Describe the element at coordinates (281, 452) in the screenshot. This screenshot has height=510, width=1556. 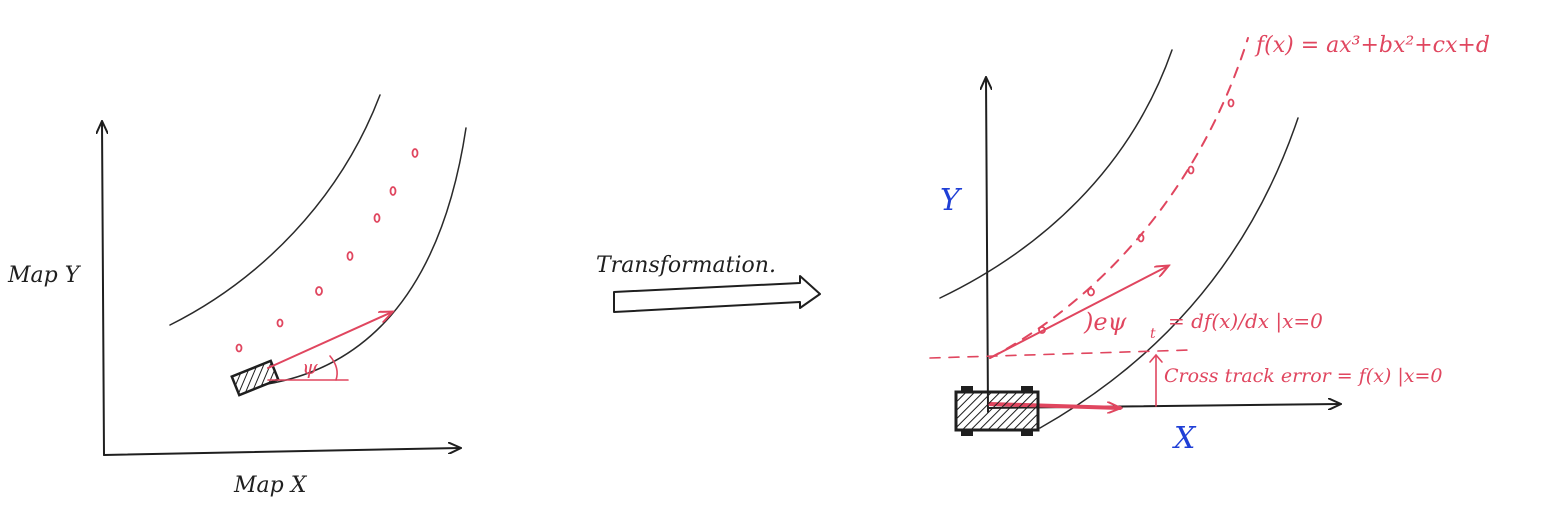
I see `left-x-axis` at that location.